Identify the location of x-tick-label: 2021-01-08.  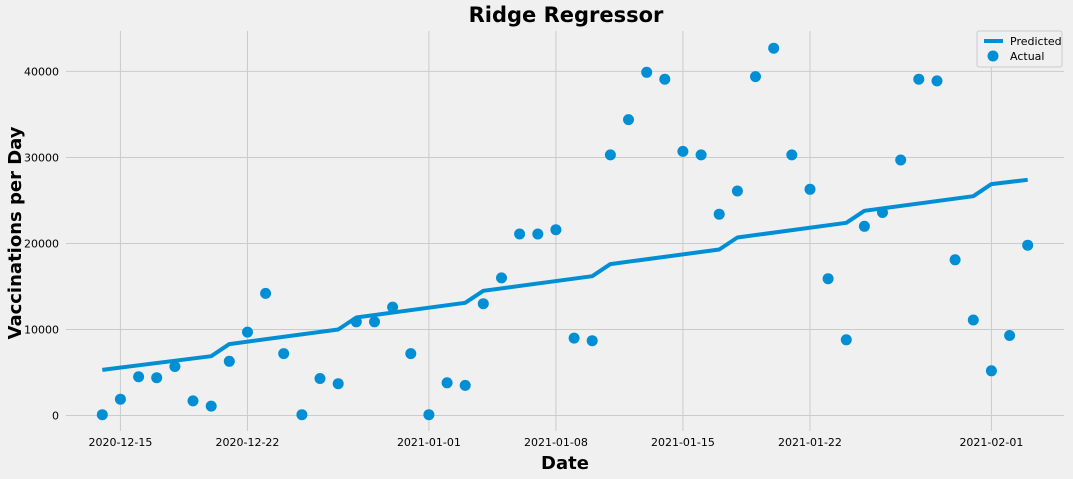
(556, 442).